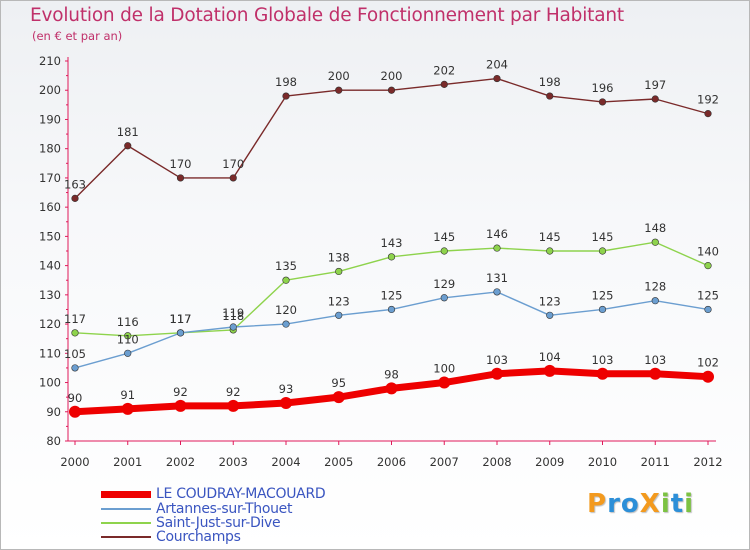 Image resolution: width=750 pixels, height=550 pixels. Describe the element at coordinates (602, 462) in the screenshot. I see `x-tick-label: 2010` at that location.